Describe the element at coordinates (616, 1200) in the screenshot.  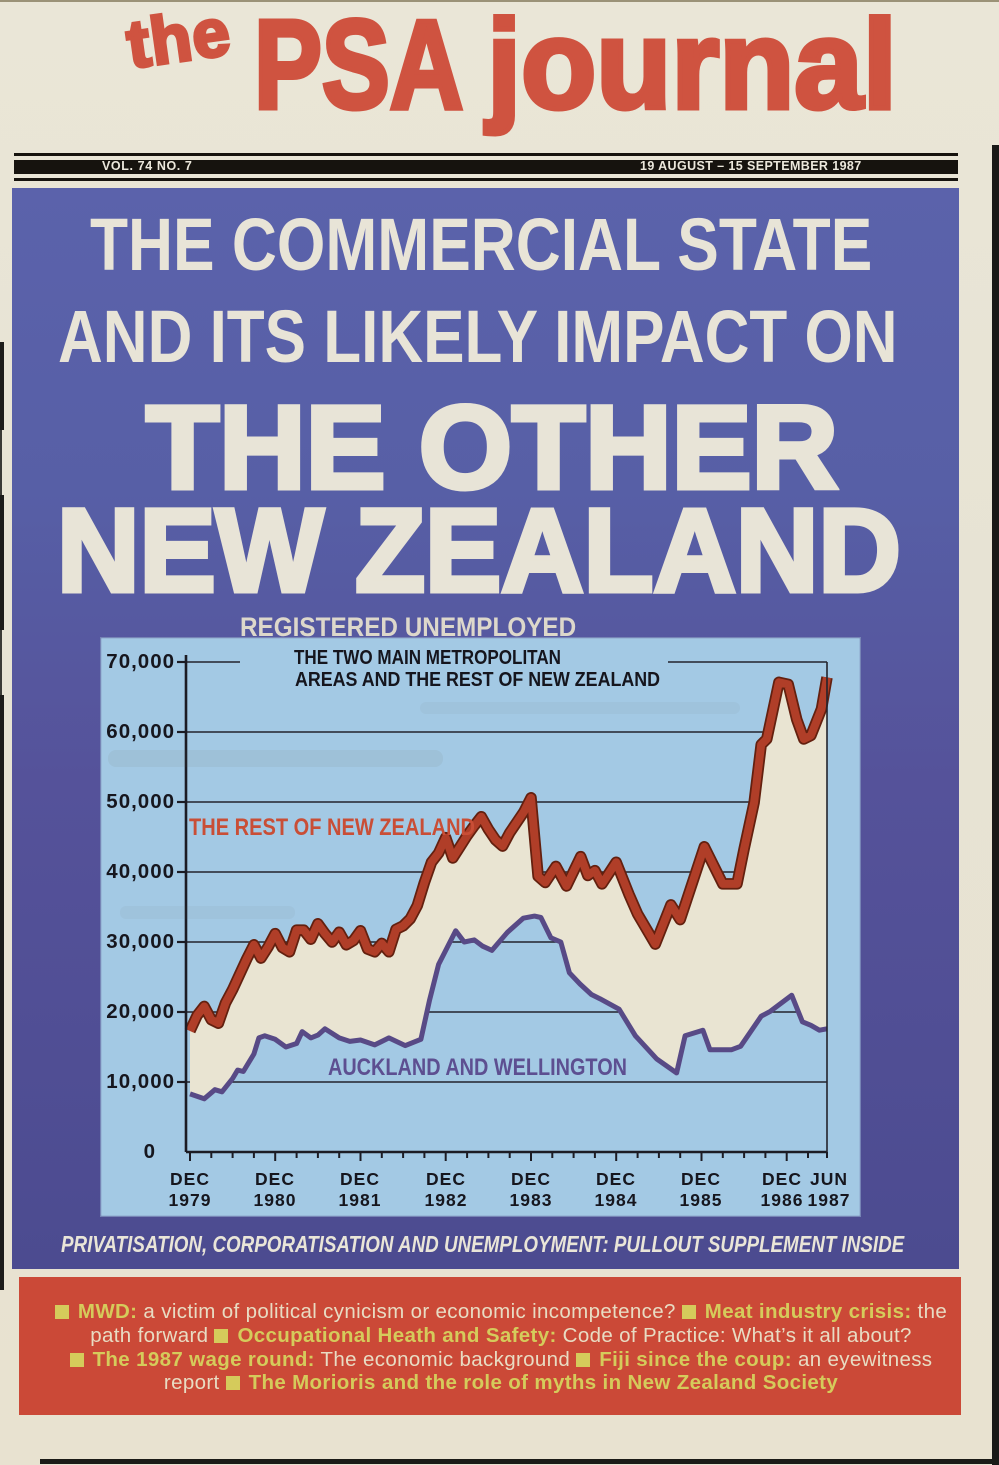
I see `svg-text: 1984` at that location.